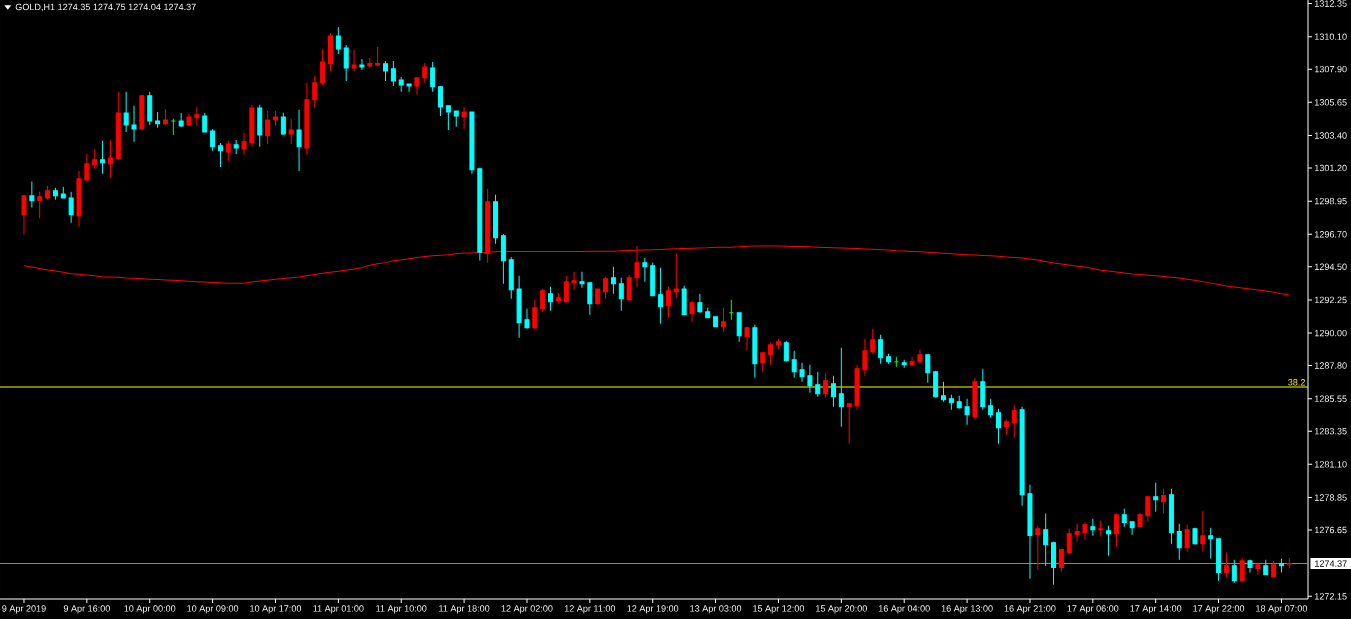 This screenshot has height=619, width=1351. I want to click on x-tick-label: 15 Apr 12:00, so click(779, 609).